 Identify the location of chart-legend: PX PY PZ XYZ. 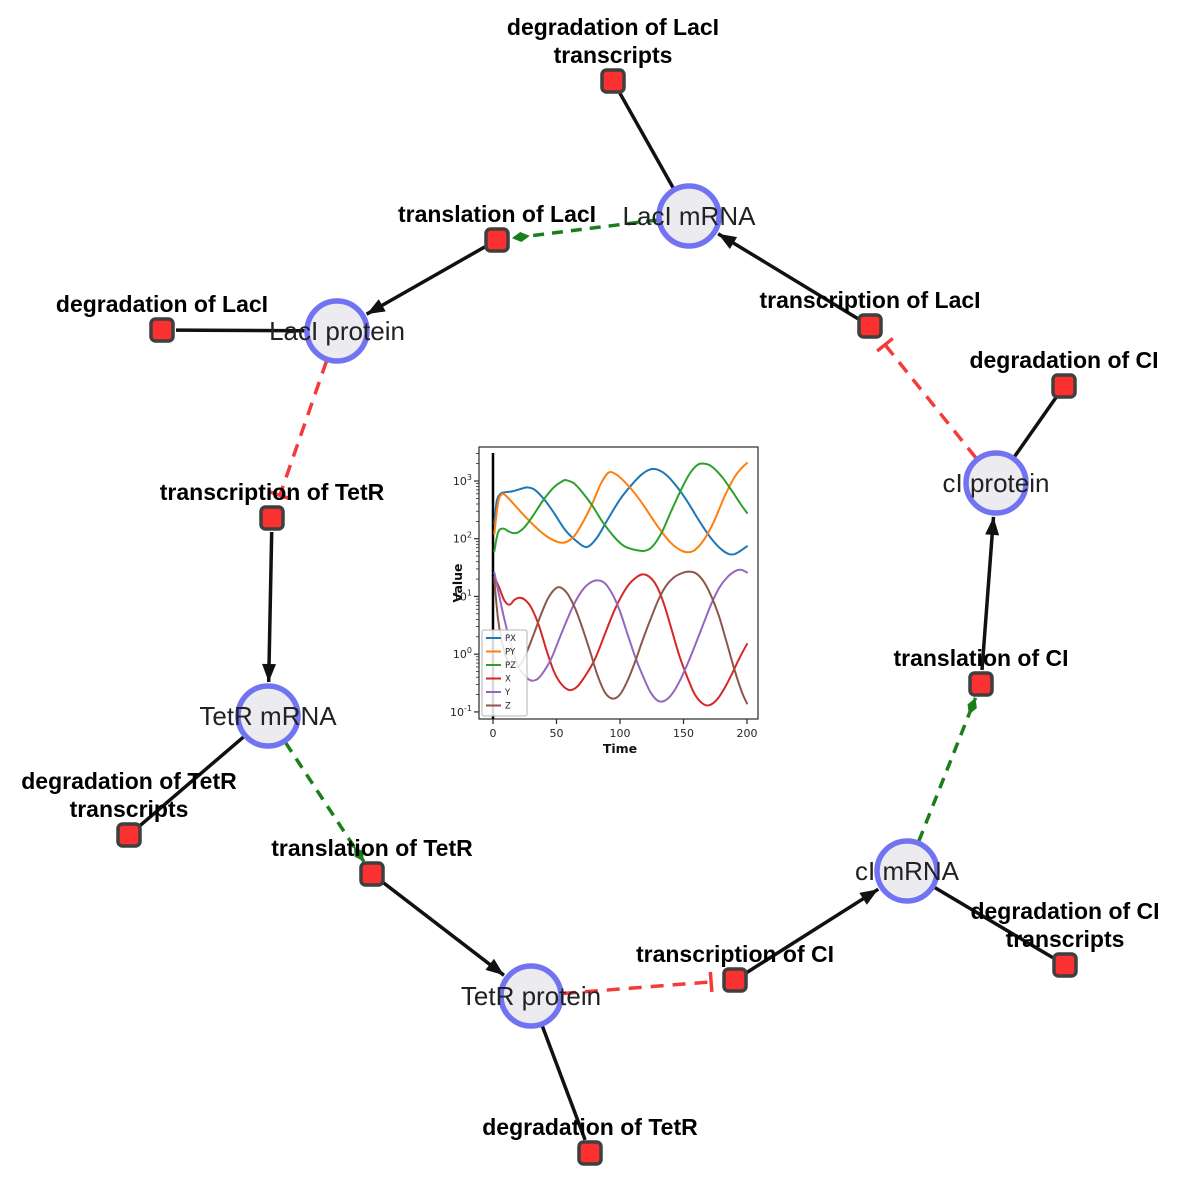
(504, 673).